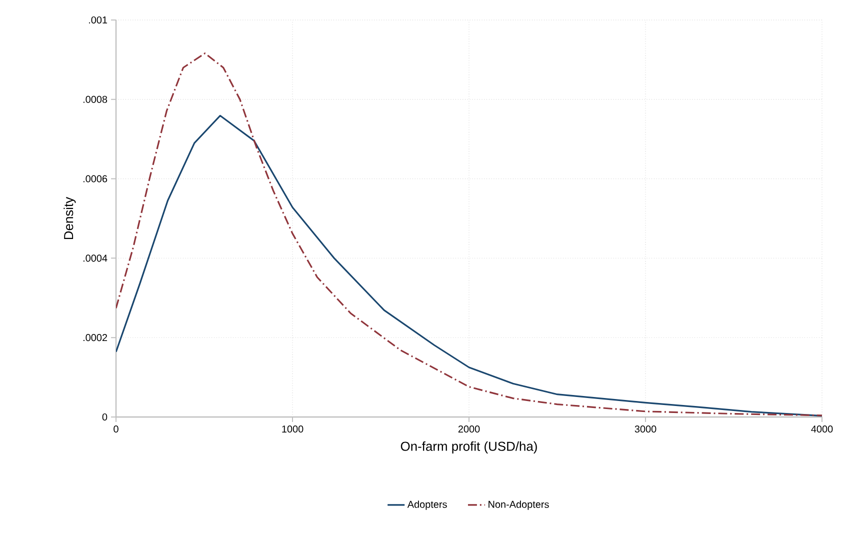  Describe the element at coordinates (116, 429) in the screenshot. I see `x-tick-label: 0` at that location.